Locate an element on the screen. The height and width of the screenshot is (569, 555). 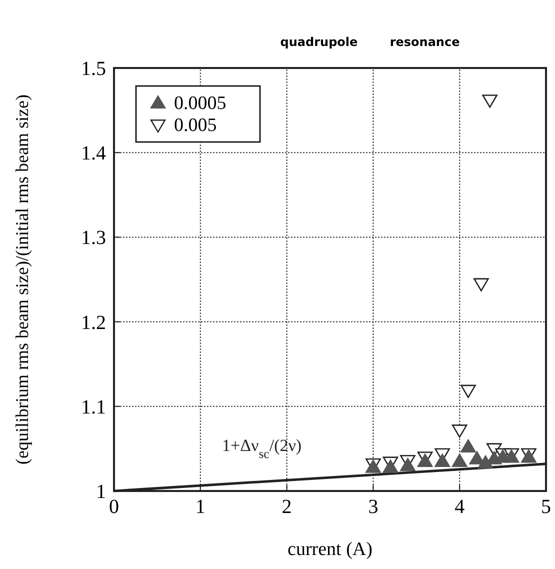
text: quadrupole resonance is located at coordinates (370, 42).